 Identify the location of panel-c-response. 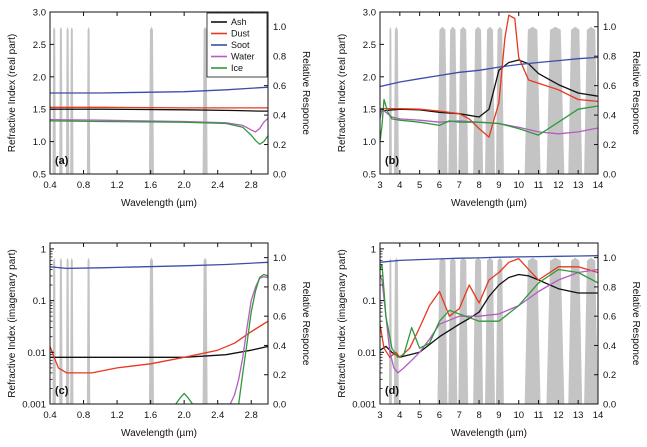
(130, 330).